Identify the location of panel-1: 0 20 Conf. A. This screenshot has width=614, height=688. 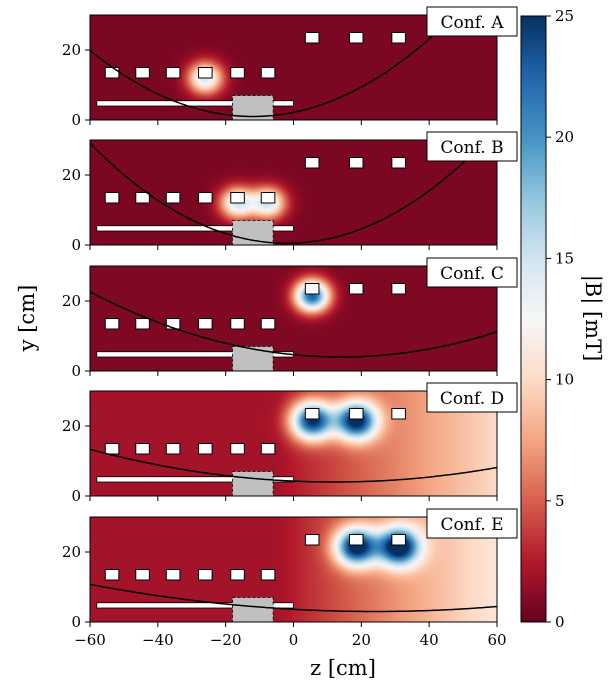
(290, 67).